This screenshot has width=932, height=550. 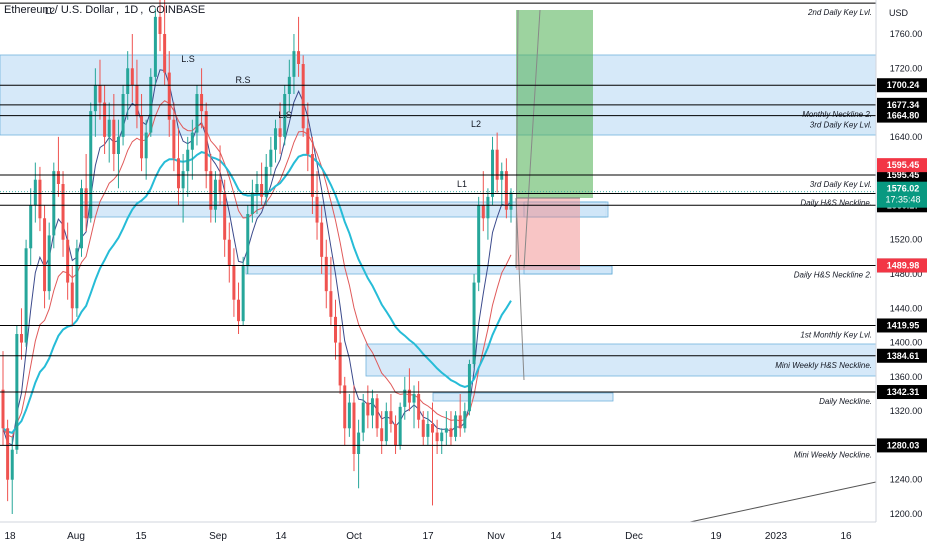 What do you see at coordinates (906, 34) in the screenshot?
I see `price-tick: 1760.00` at bounding box center [906, 34].